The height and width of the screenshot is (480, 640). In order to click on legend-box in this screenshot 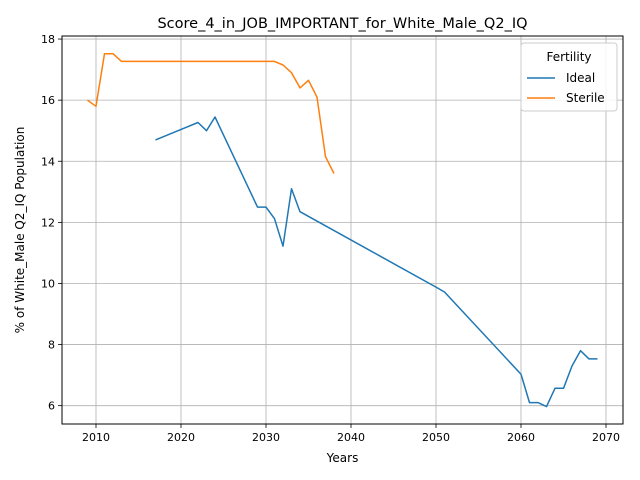, I will do `click(569, 77)`.